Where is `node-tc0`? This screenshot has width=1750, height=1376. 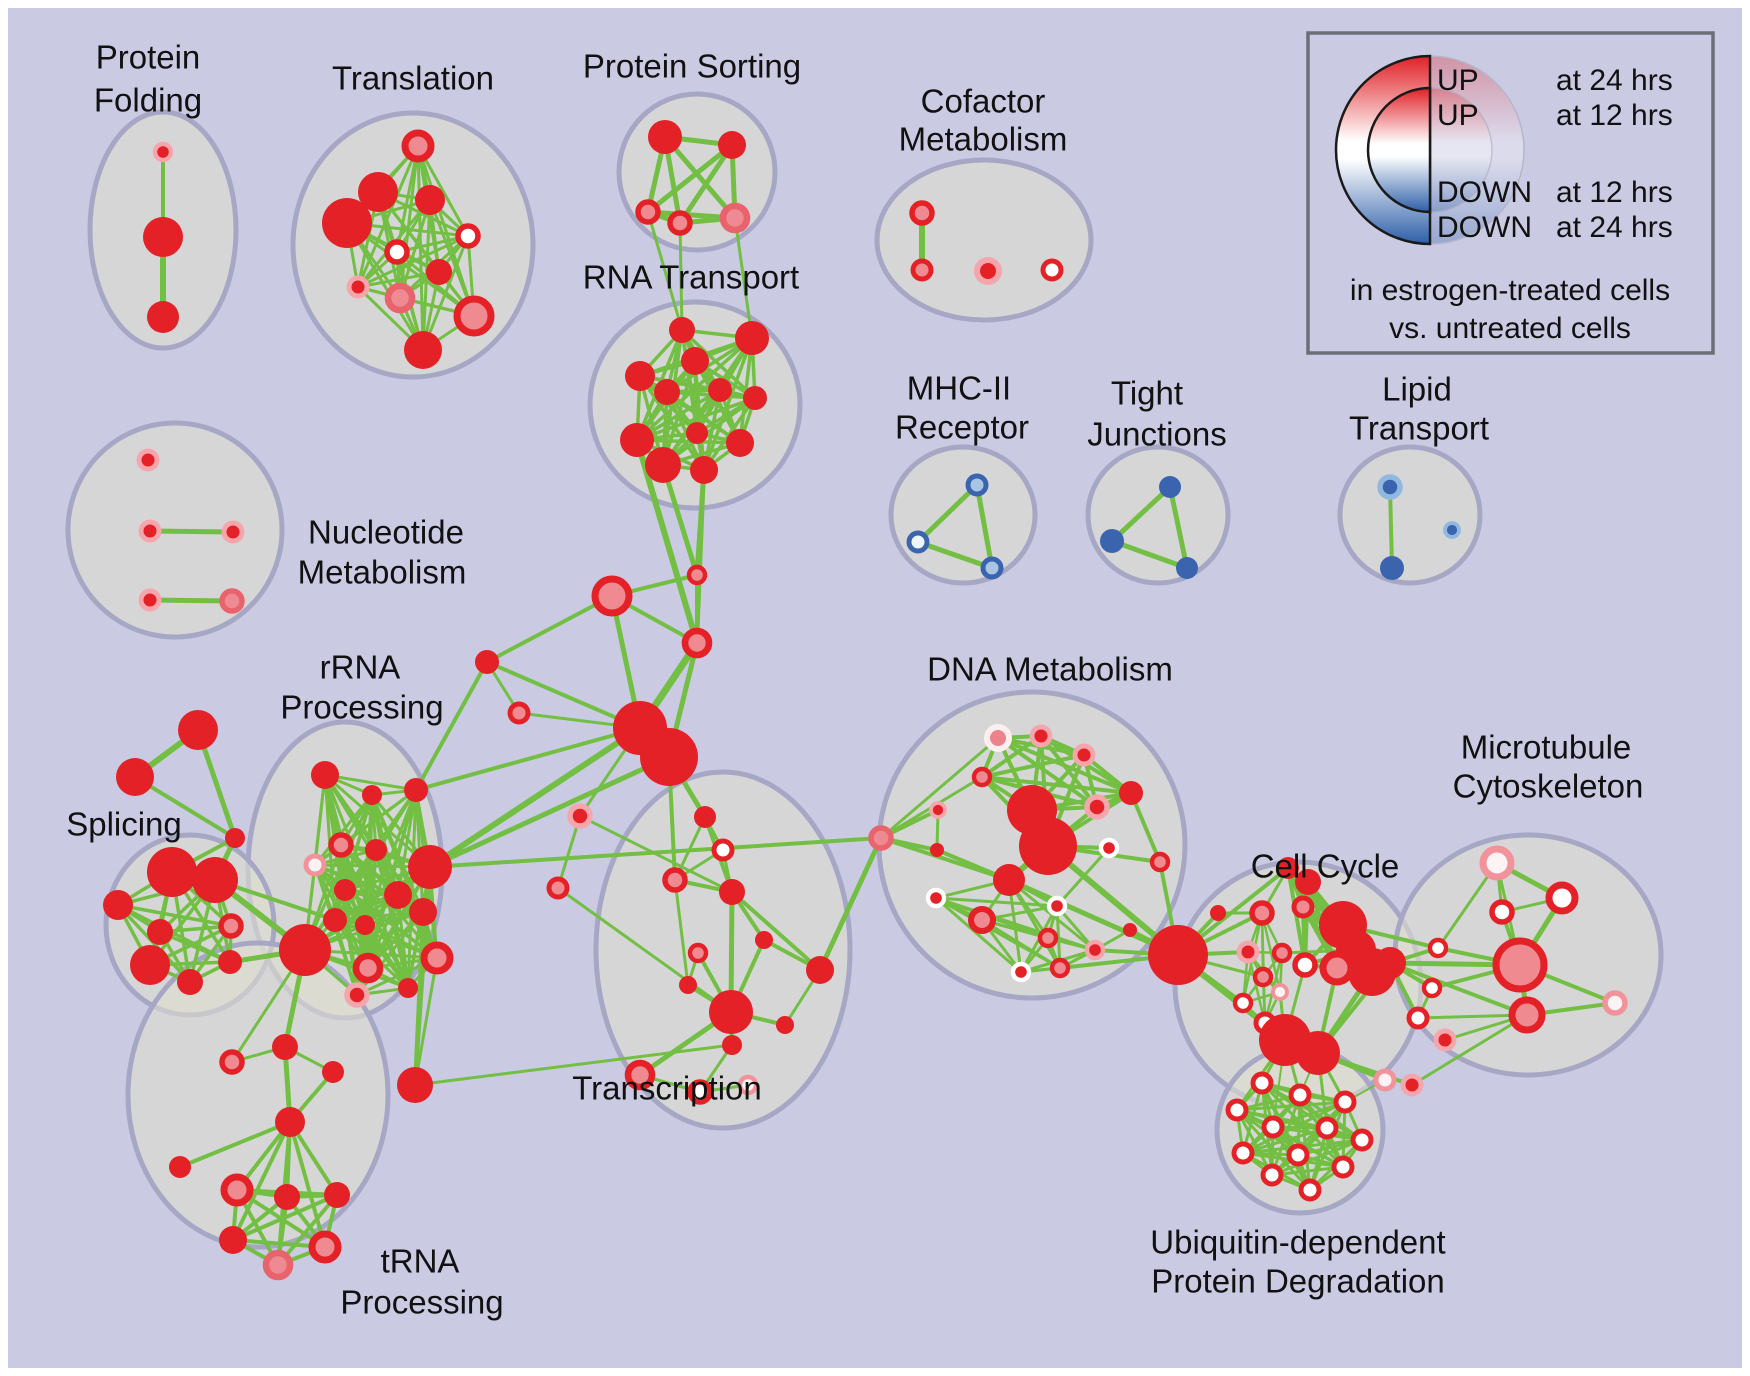
node-tc0 is located at coordinates (285, 1047).